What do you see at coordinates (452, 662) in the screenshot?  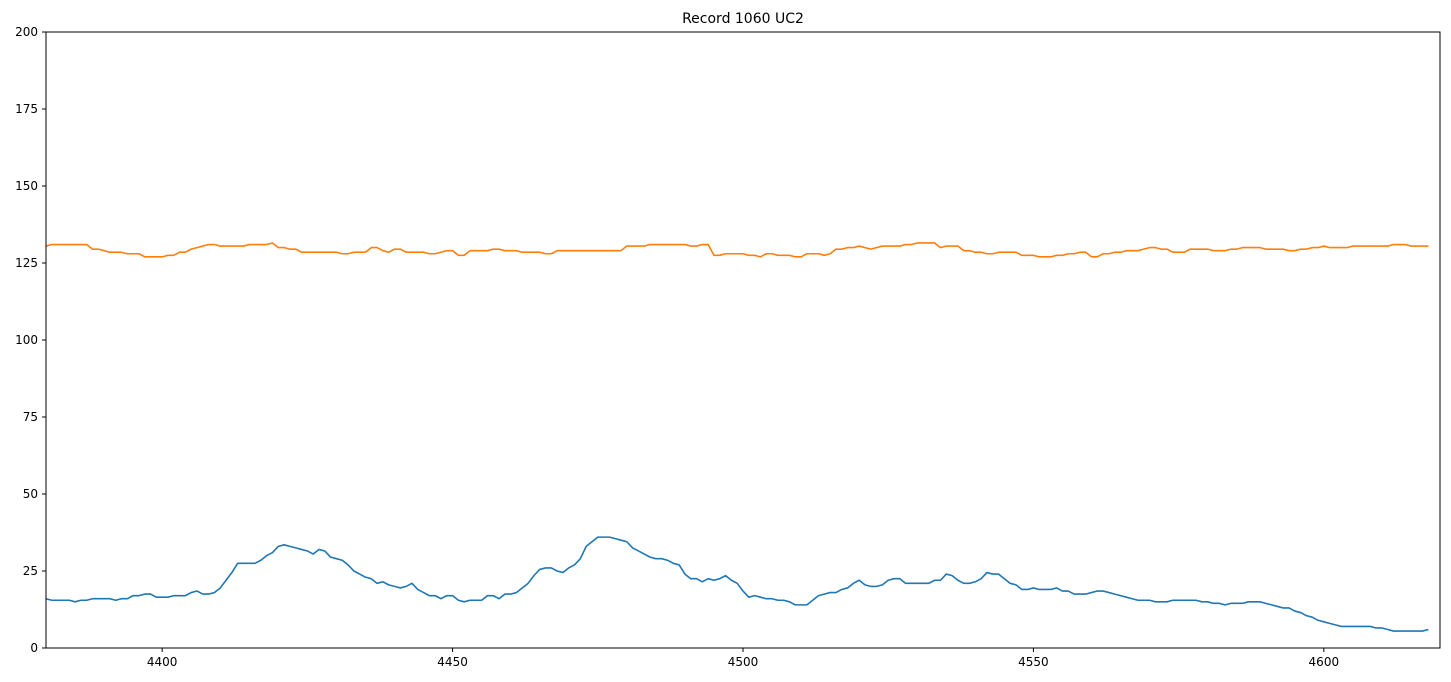 I see `x-tick-label: 4450` at bounding box center [452, 662].